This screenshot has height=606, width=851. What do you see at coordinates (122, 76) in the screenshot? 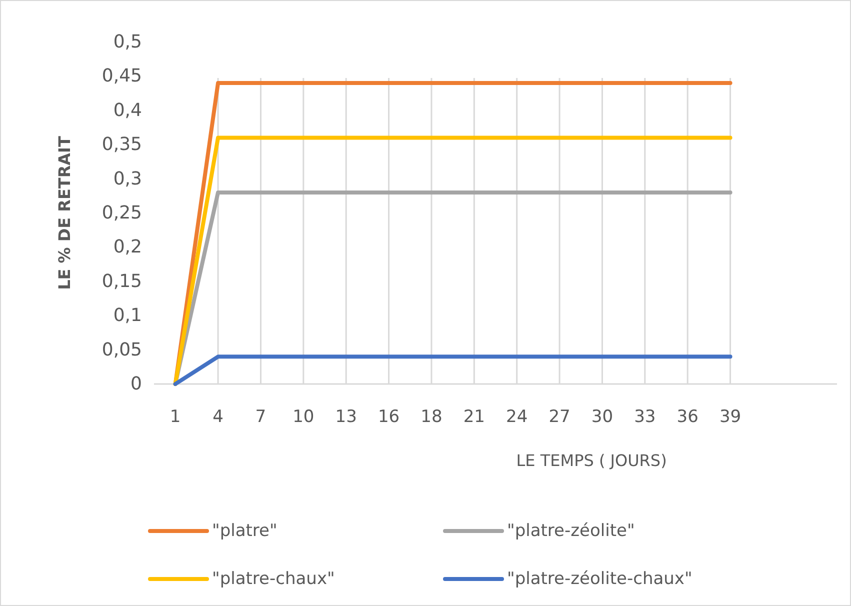
I see `y-tick-label: 0,45` at bounding box center [122, 76].